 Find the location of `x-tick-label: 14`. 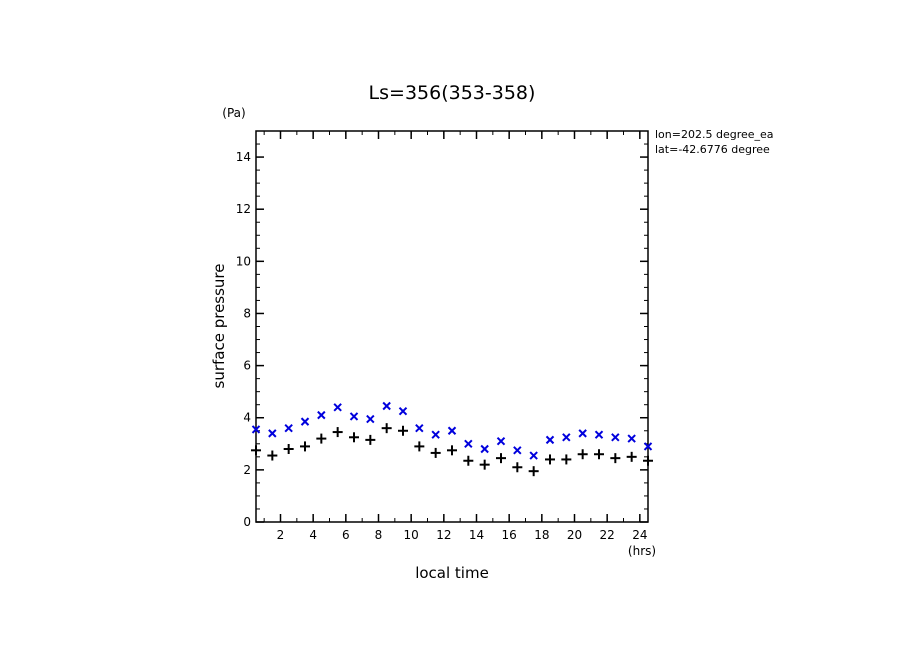

x-tick-label: 14 is located at coordinates (476, 535).